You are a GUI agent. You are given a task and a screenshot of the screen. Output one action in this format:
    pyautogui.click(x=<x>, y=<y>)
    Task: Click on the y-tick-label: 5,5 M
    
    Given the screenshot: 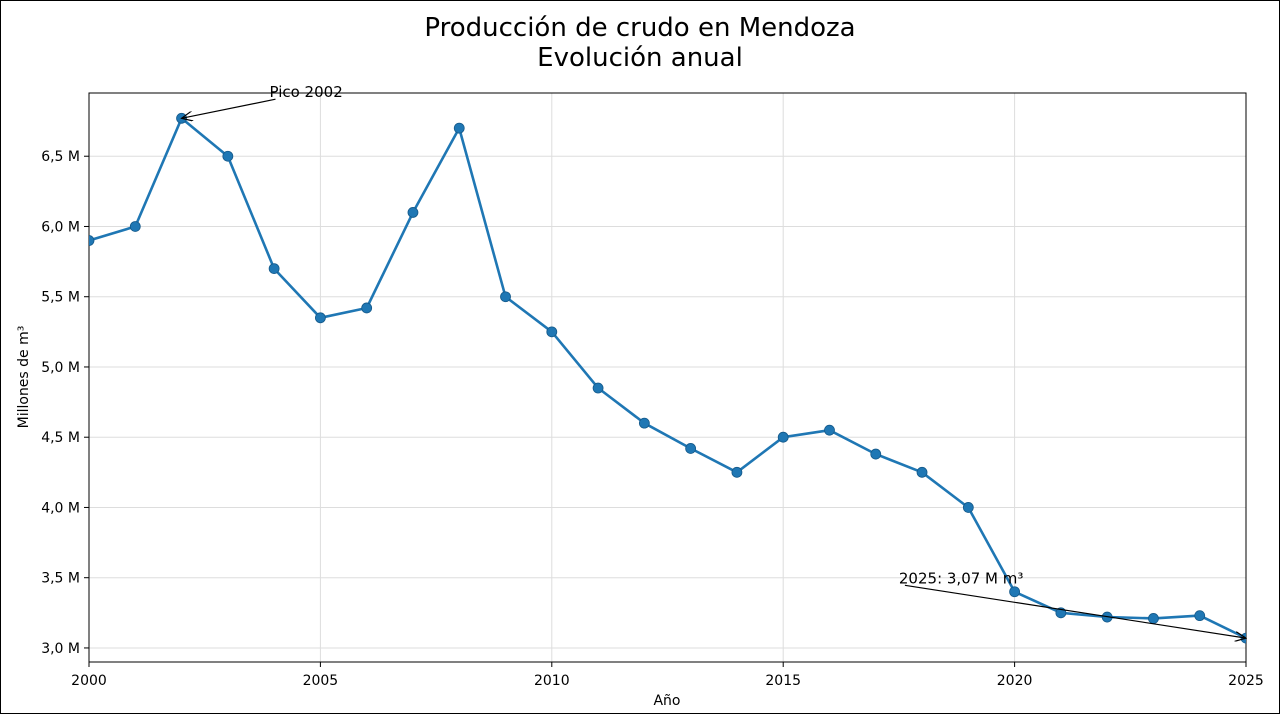 What is the action you would take?
    pyautogui.click(x=60, y=298)
    